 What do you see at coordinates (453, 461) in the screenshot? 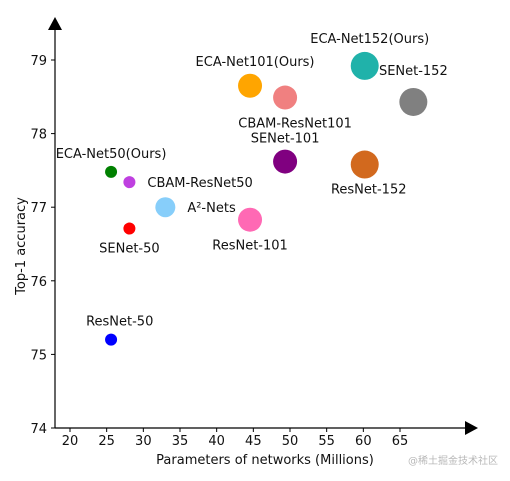
I see `watermark: @稀土掘金技术社区` at bounding box center [453, 461].